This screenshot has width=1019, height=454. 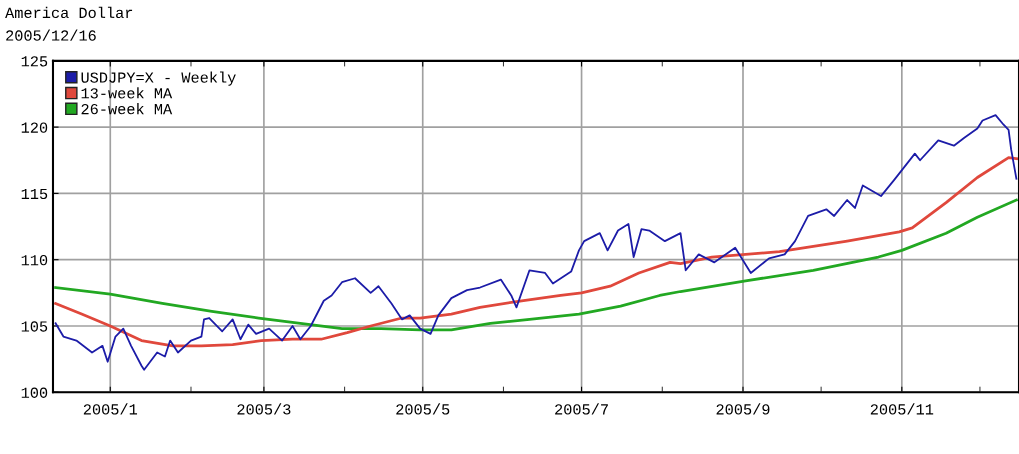 I want to click on y-tick-label: 120, so click(x=34, y=127).